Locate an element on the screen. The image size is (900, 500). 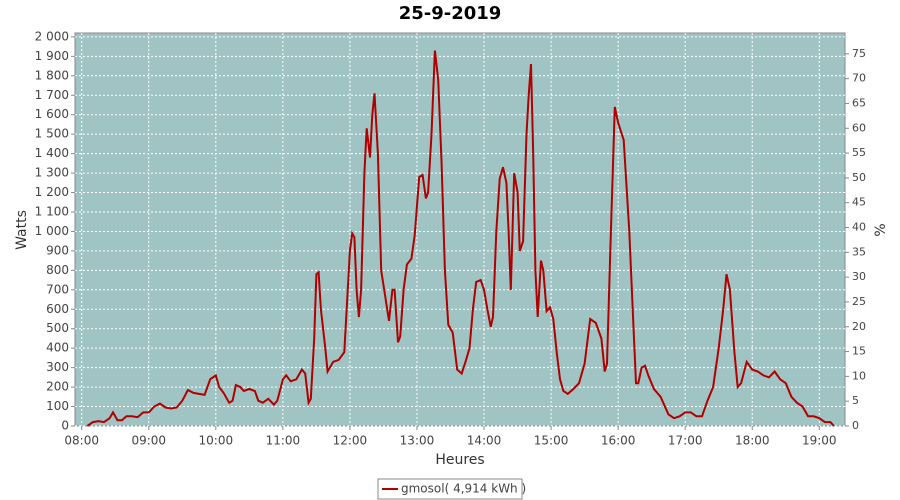
y-tick-label: 1 600 is located at coordinates (52, 114).